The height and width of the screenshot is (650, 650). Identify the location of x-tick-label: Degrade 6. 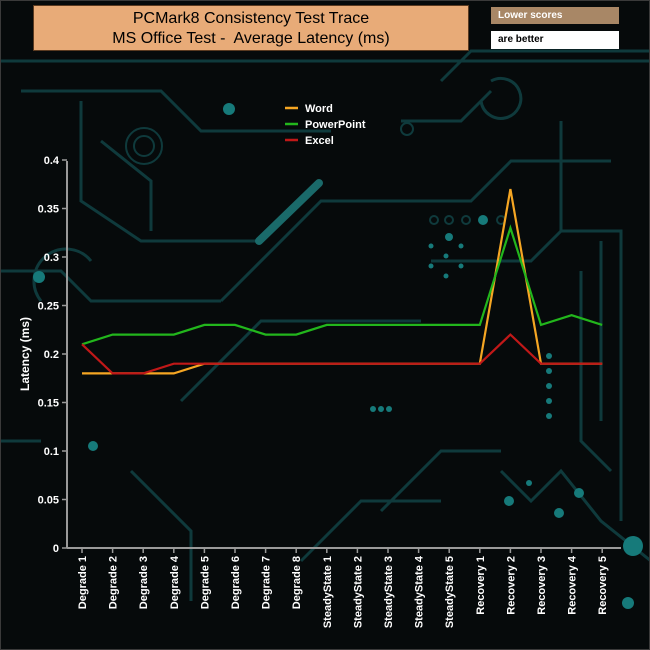
(236, 582).